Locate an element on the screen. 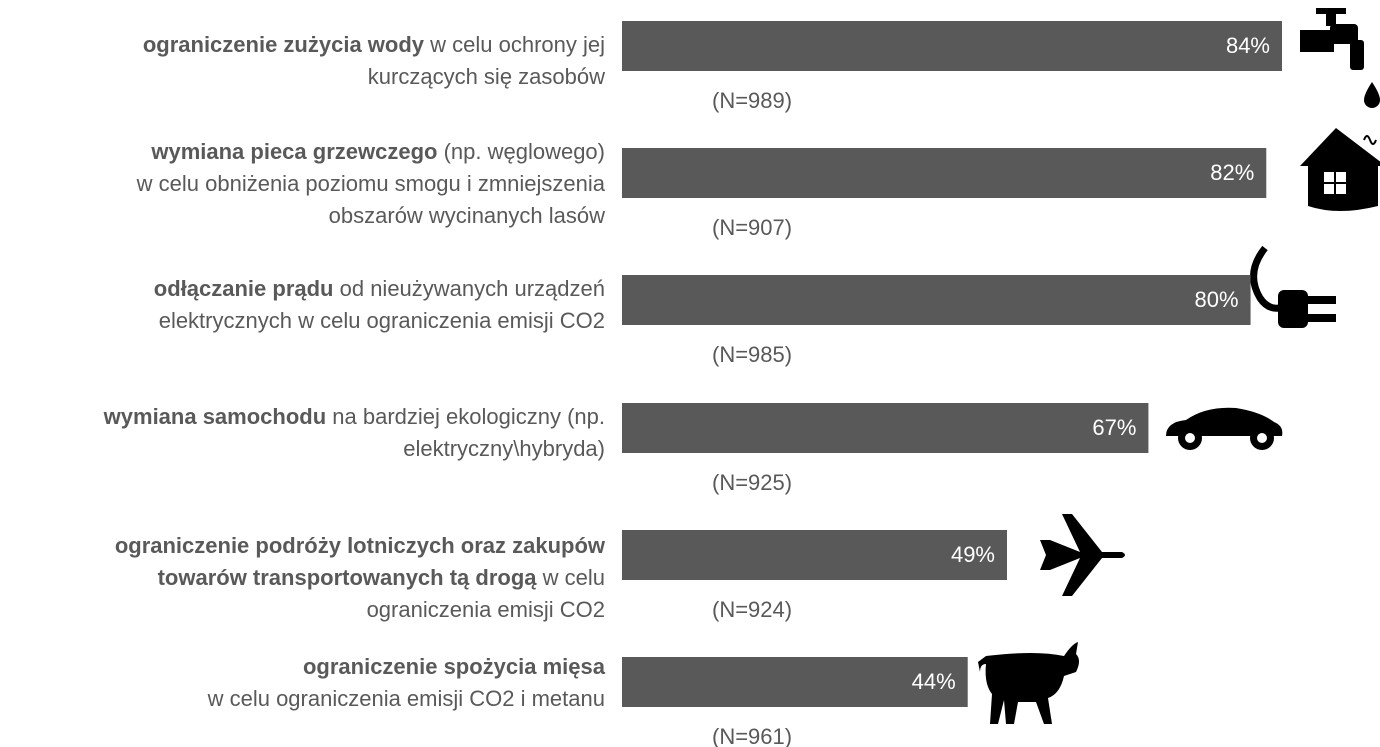  value-label: 84% is located at coordinates (1248, 45).